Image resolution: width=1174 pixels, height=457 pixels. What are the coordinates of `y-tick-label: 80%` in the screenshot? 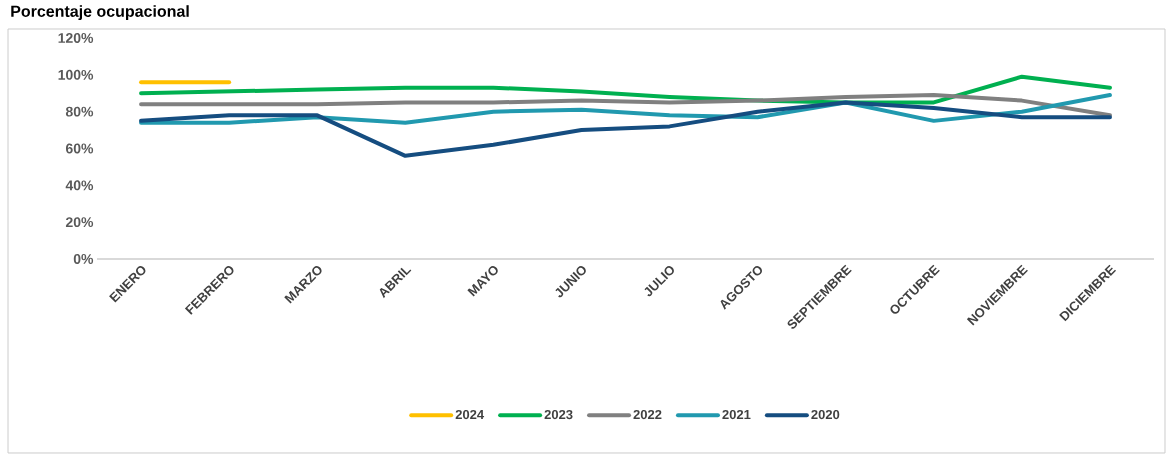 It's located at (79, 111).